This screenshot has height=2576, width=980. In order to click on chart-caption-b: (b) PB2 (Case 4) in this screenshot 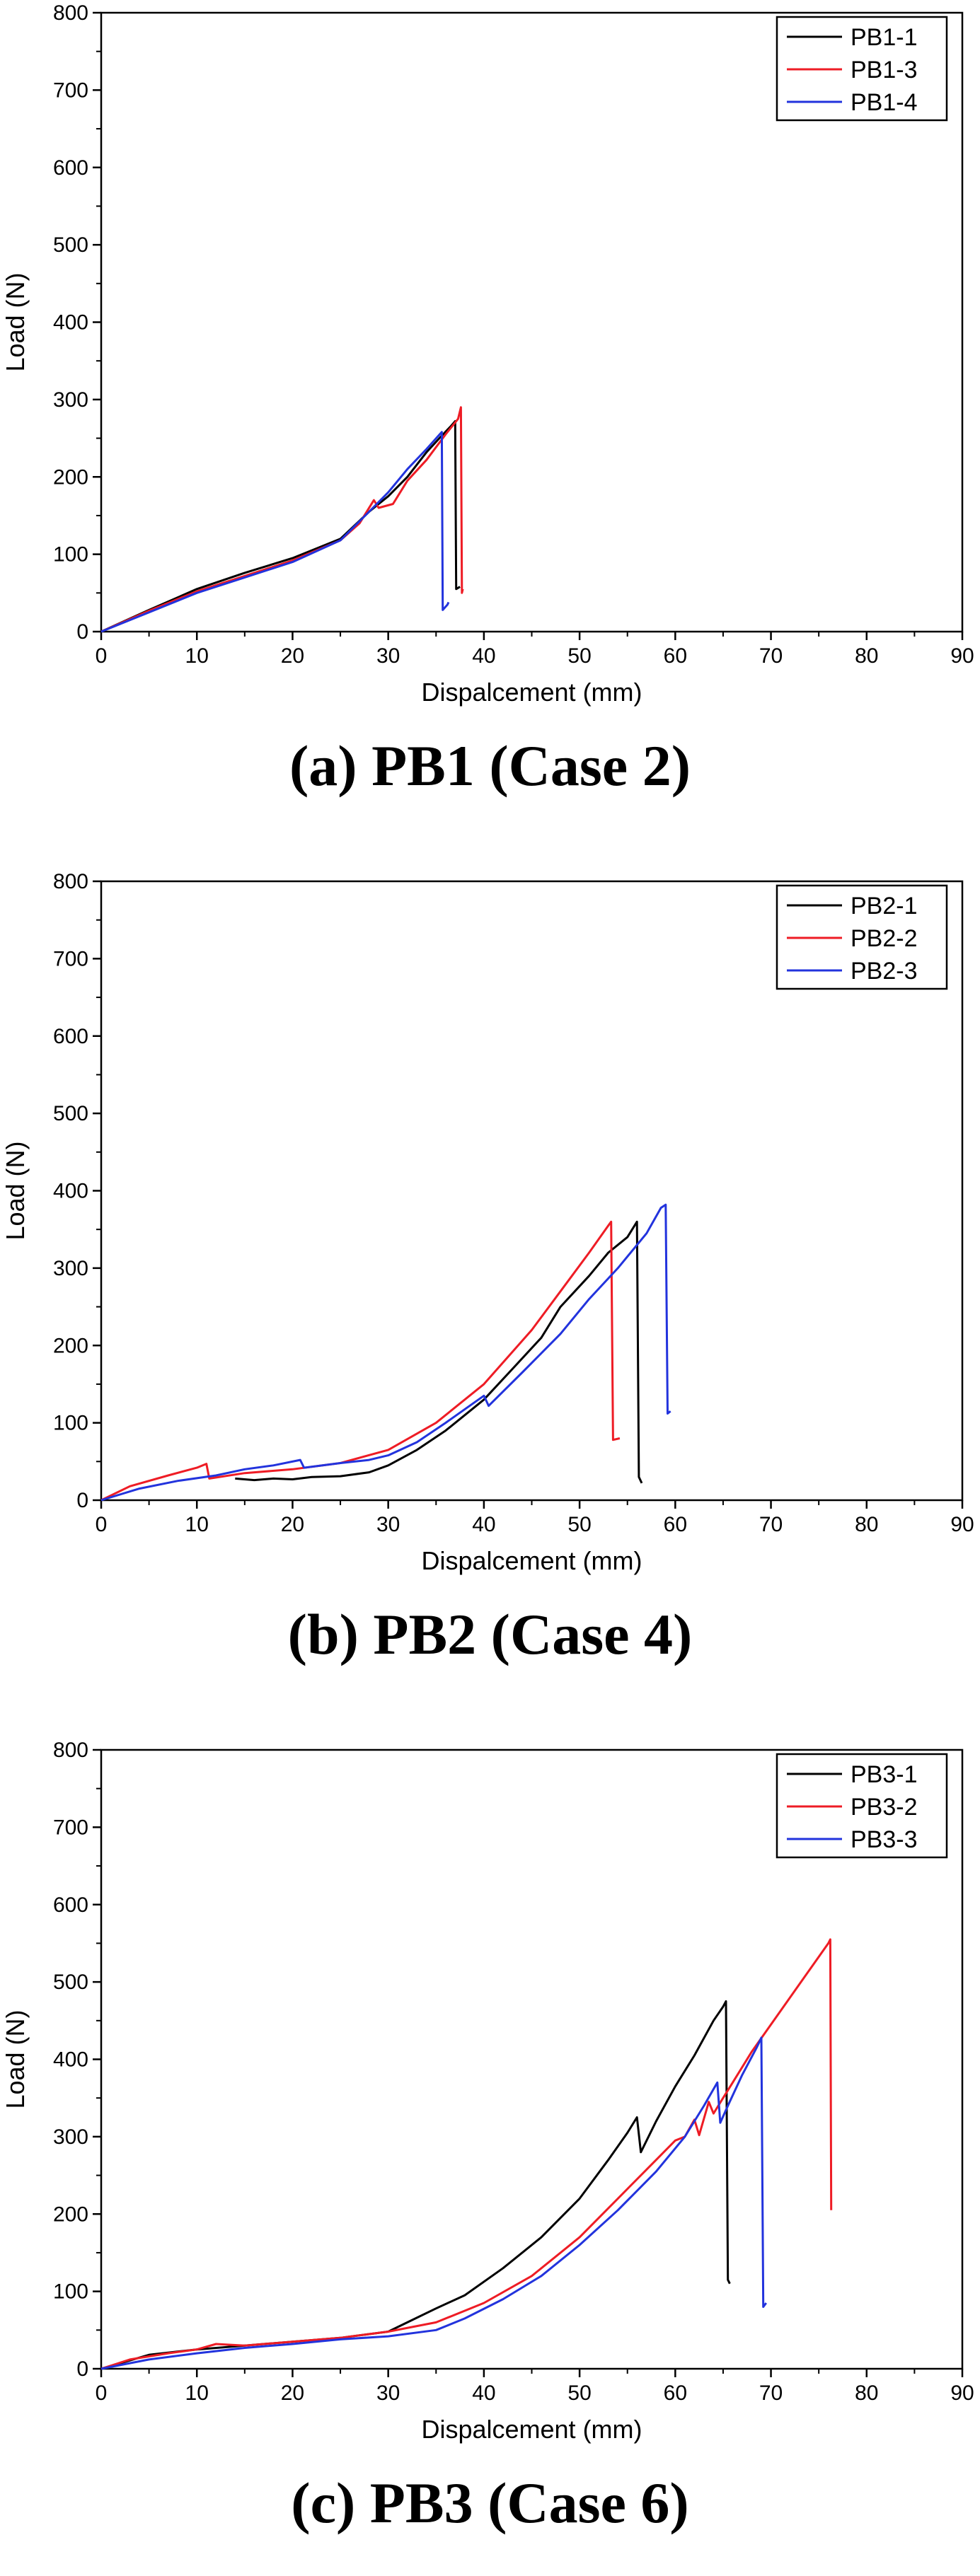, I will do `click(490, 1634)`.